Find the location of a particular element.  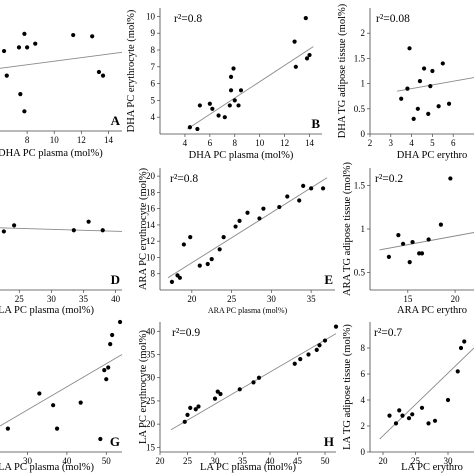

panel-letter: H is located at coordinates (329, 441).